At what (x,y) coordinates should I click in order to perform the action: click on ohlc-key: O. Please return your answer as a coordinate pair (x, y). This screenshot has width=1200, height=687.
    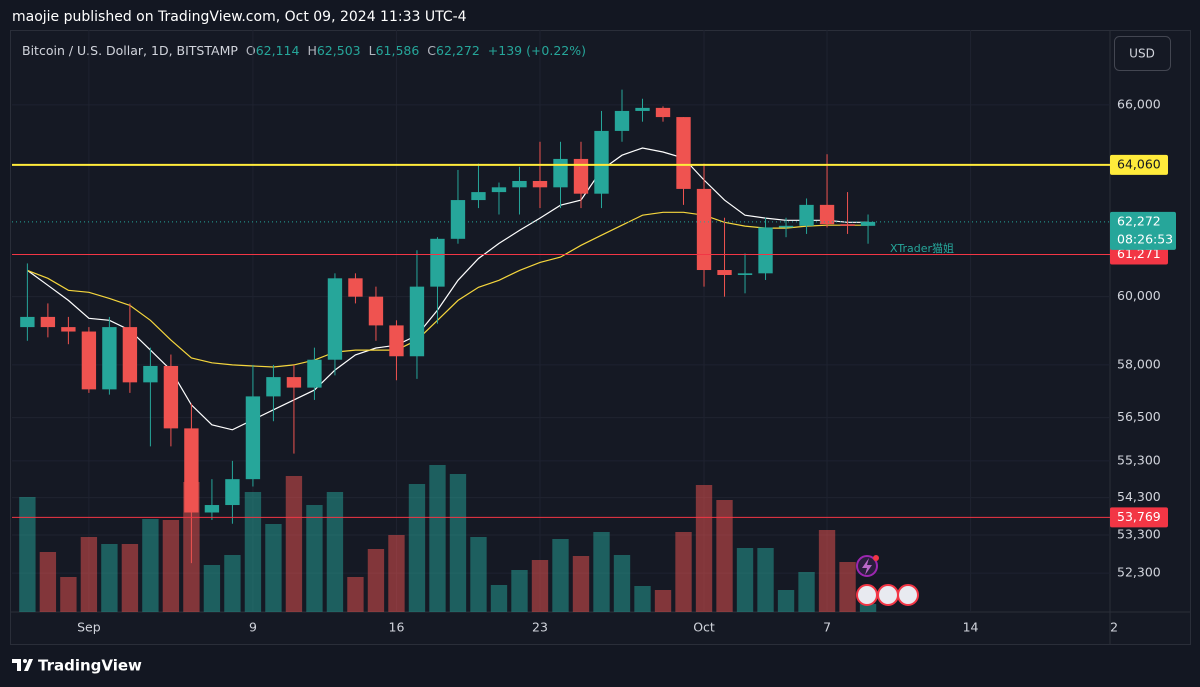
    Looking at the image, I should click on (251, 50).